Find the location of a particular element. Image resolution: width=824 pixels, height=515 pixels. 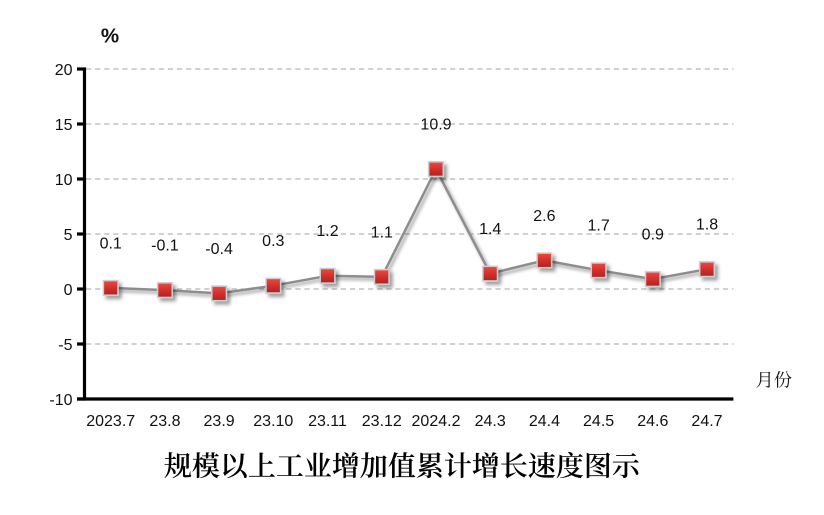

svg-text: 1.4 is located at coordinates (490, 229).